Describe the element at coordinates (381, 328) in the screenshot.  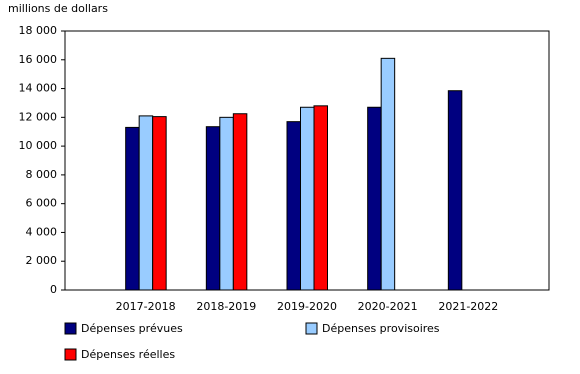
I see `legend-label: Dépenses provisoires` at that location.